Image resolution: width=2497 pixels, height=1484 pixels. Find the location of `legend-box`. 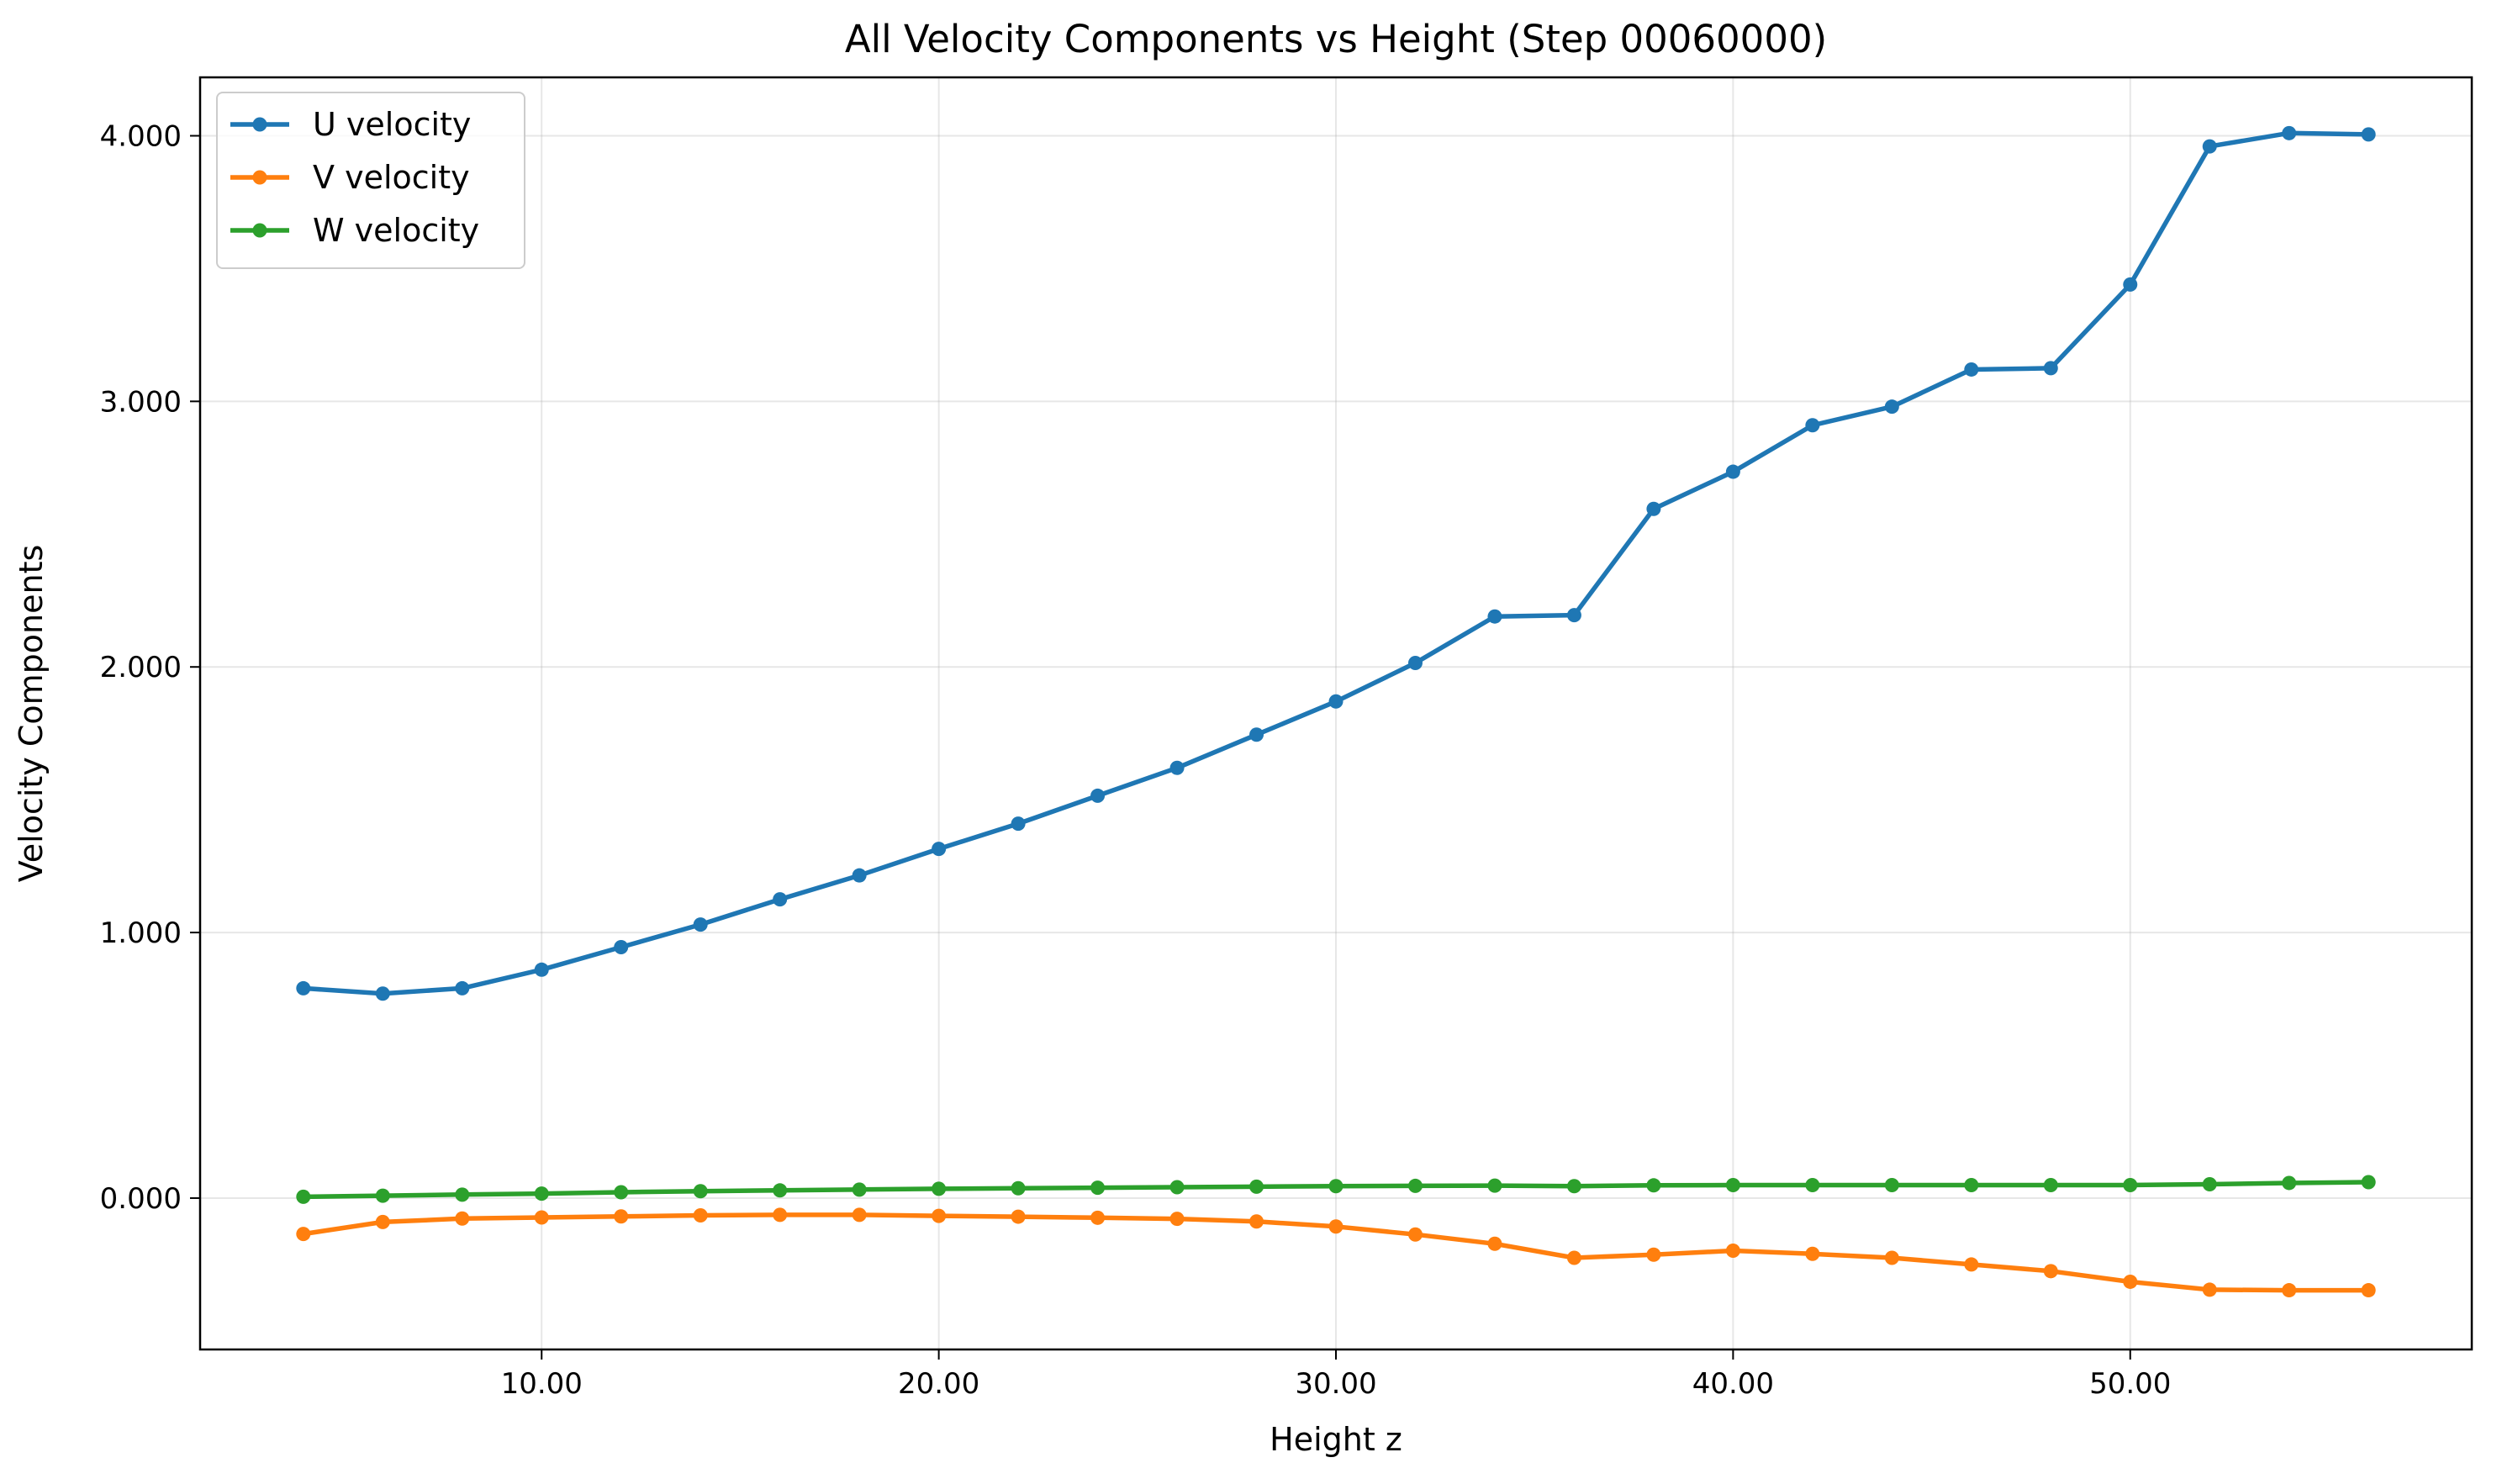

legend-box is located at coordinates (370, 180).